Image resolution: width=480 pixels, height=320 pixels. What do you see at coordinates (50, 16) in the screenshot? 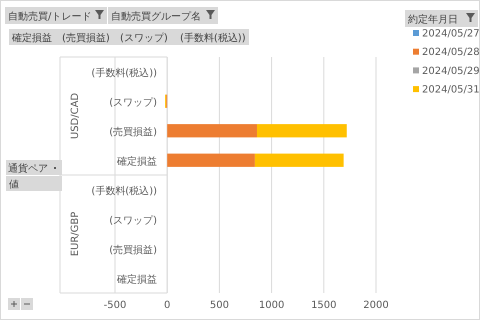
I see `text: 自動売買/トレード` at bounding box center [50, 16].